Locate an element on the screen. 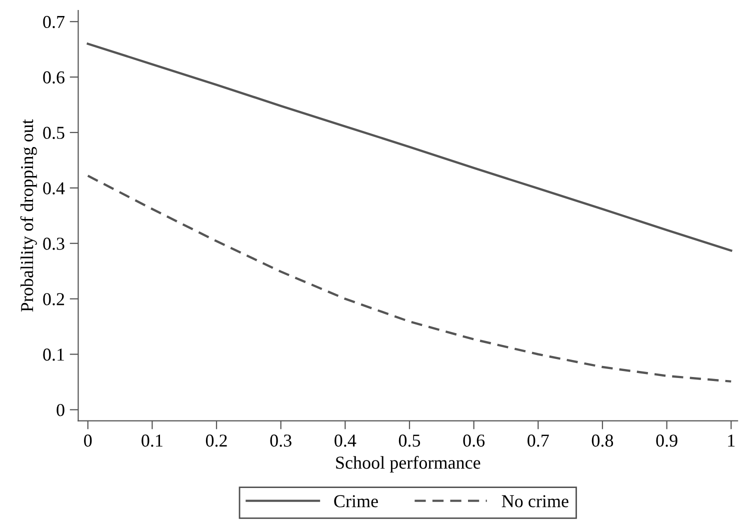 Image resolution: width=745 pixels, height=526 pixels. x-tick-label: 0.8 is located at coordinates (603, 440).